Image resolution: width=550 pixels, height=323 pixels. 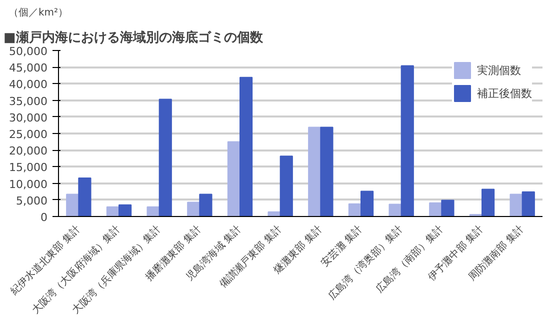 I want to click on chart-title: ■瀬戸内海における海域別の海底ゴミの個数, so click(x=134, y=38).